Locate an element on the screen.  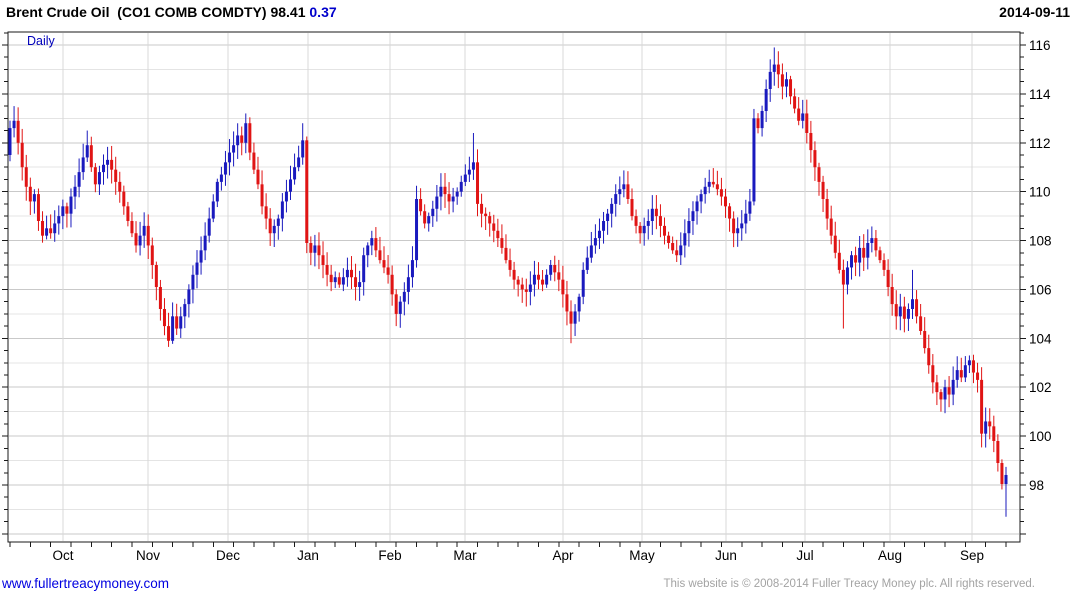
x-axis-label: May is located at coordinates (642, 555).